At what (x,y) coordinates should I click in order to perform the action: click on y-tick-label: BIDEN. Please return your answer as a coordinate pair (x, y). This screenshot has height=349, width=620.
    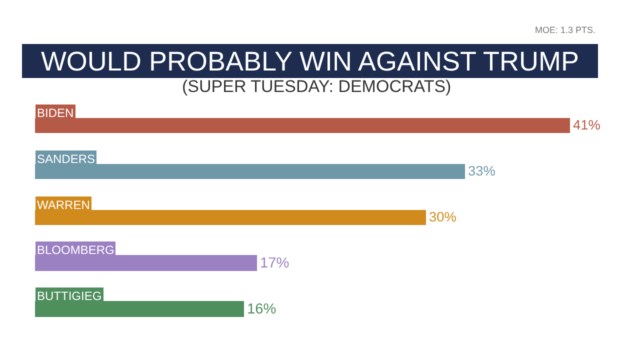
    Looking at the image, I should click on (55, 113).